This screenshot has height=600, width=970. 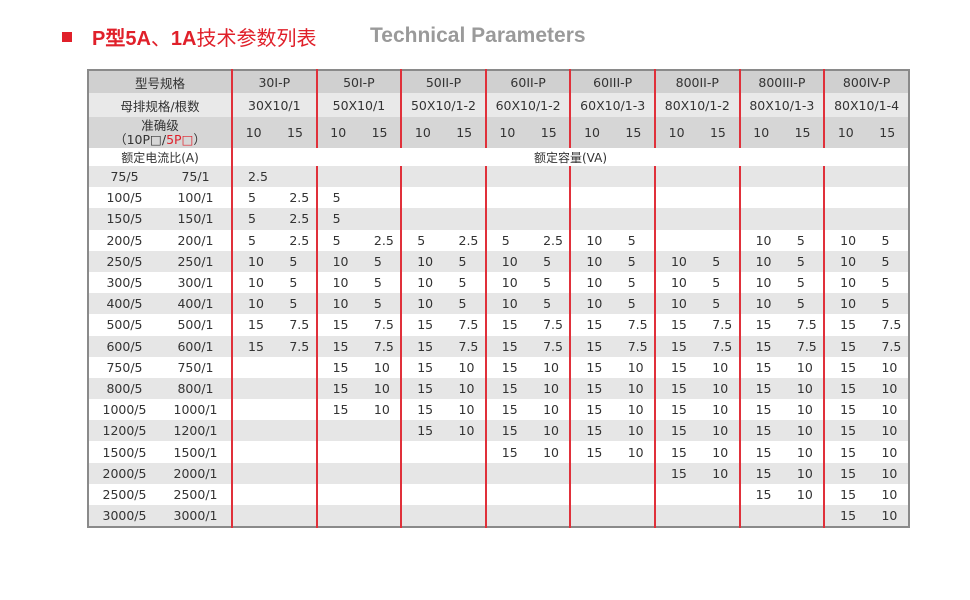 What do you see at coordinates (204, 38) in the screenshot?
I see `chinese-title: P型5A、1A技术参数列表` at bounding box center [204, 38].